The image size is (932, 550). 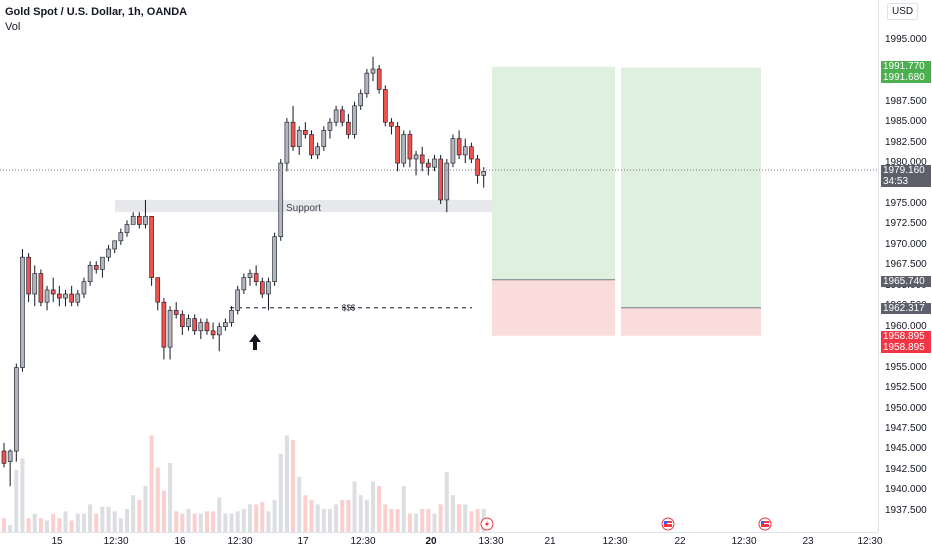 What do you see at coordinates (906, 326) in the screenshot?
I see `price-tick-label: 1960.000` at bounding box center [906, 326].